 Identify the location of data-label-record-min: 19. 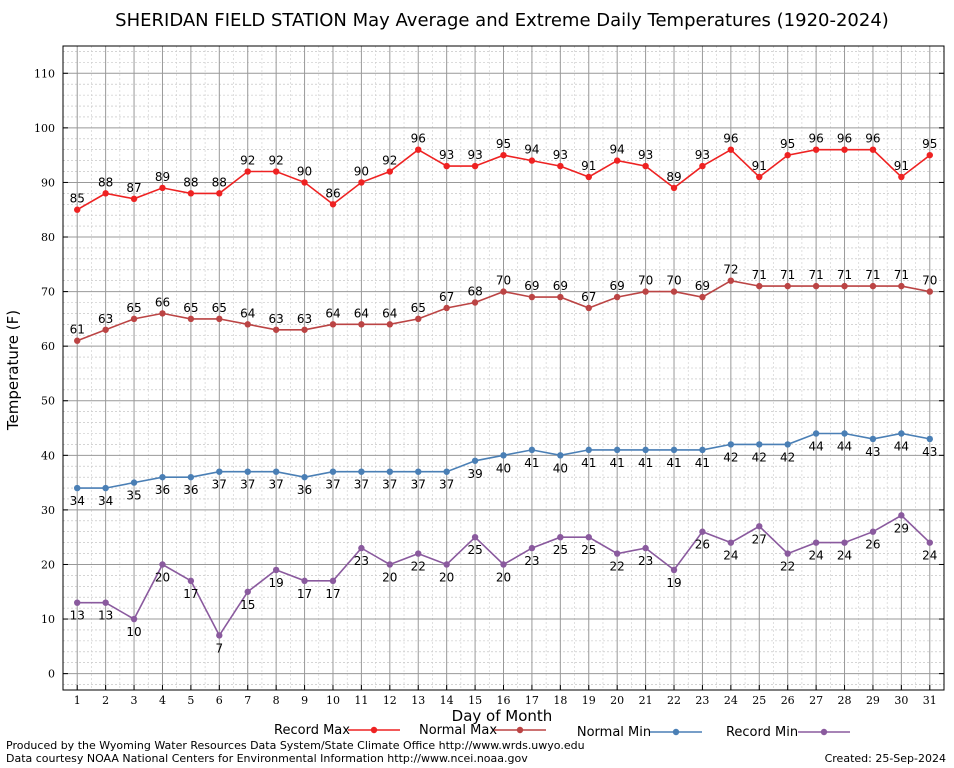
(673, 583).